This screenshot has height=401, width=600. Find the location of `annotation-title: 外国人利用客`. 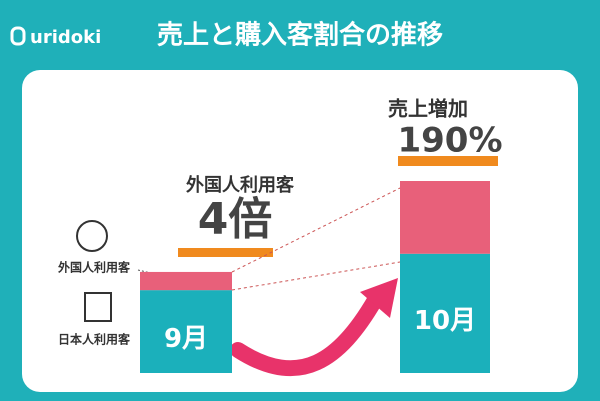

annotation-title: 外国人利用客 is located at coordinates (240, 185).